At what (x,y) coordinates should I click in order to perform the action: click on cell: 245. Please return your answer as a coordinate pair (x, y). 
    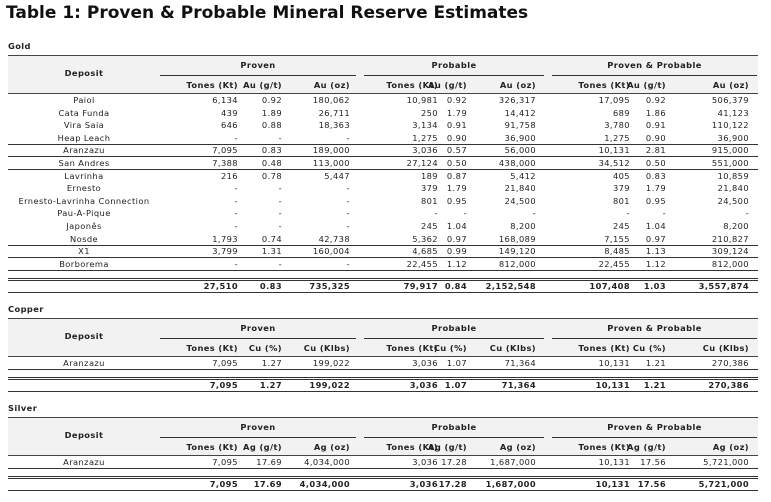
    Looking at the image, I should click on (621, 226).